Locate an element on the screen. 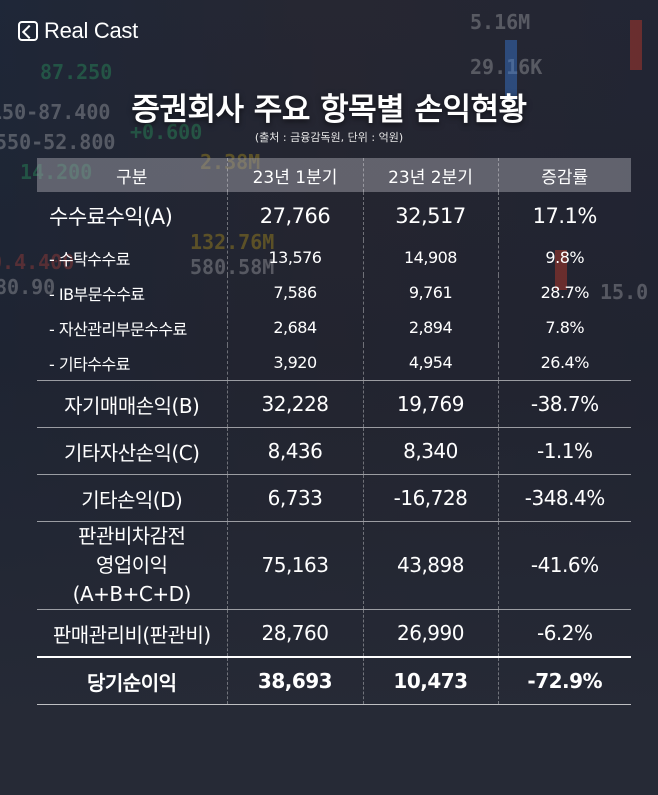  table-row: 기타자산손익(C) 8,436 8,340 -1.1% is located at coordinates (334, 451).